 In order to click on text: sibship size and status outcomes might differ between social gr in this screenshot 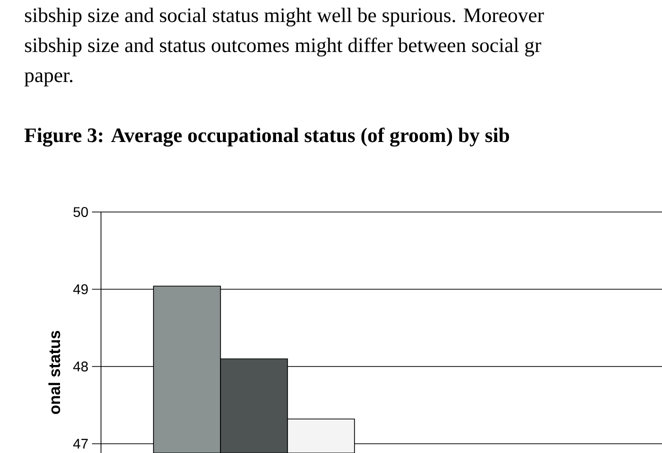, I will do `click(283, 47)`.